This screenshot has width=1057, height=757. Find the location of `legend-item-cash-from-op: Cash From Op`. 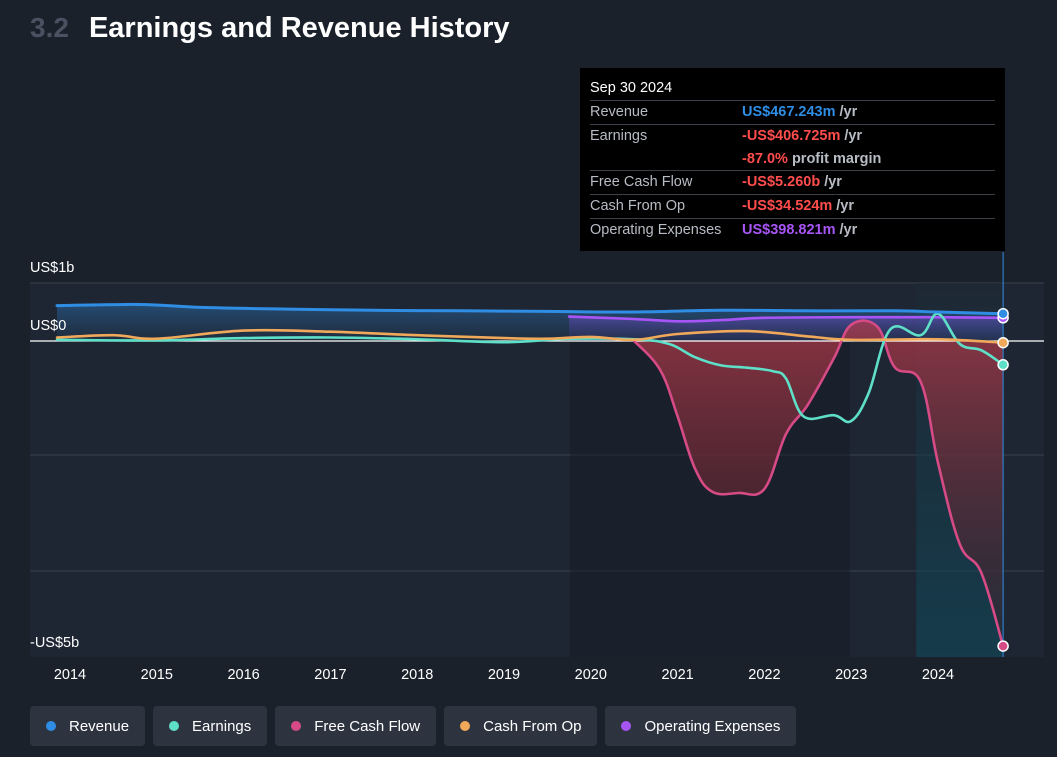

legend-item-cash-from-op: Cash From Op is located at coordinates (521, 726).